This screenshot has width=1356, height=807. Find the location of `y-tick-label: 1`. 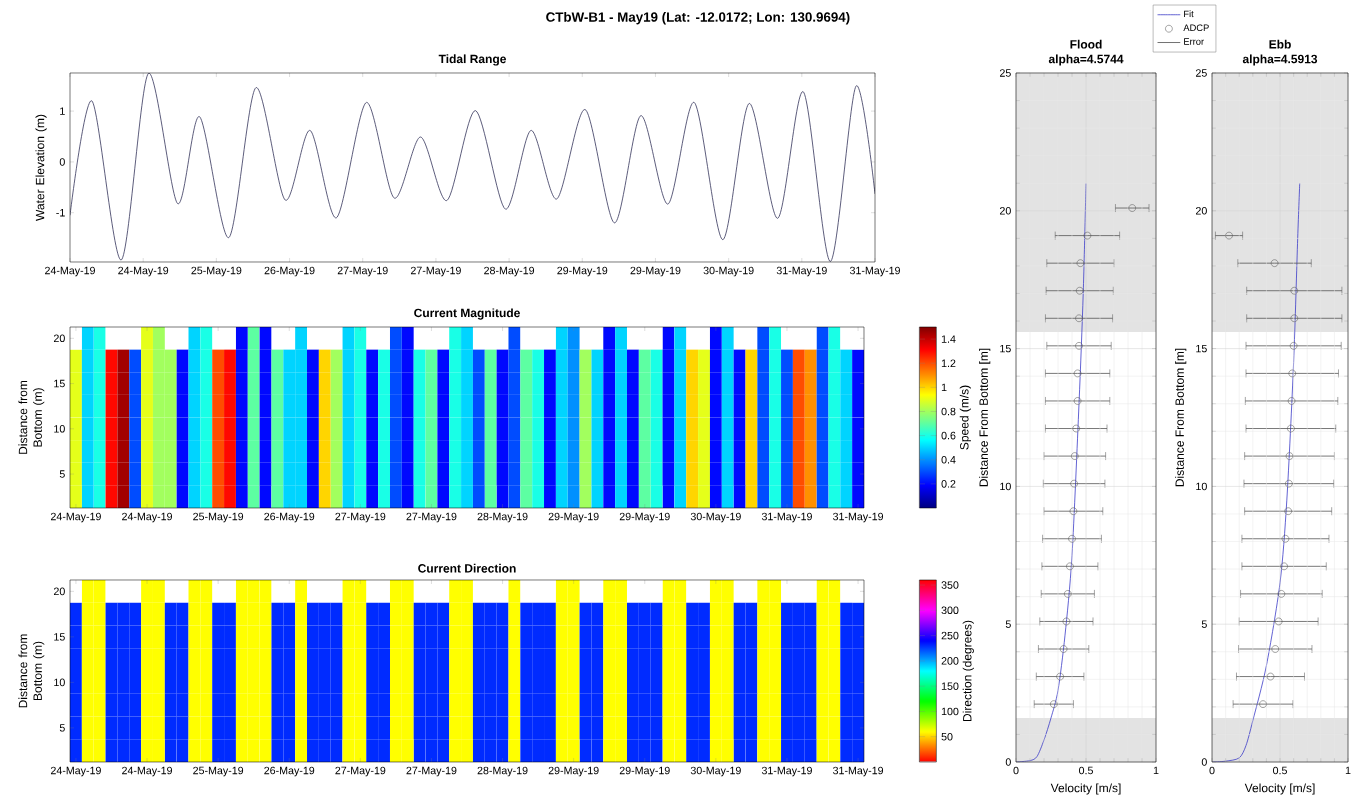

y-tick-label: 1 is located at coordinates (62, 111).